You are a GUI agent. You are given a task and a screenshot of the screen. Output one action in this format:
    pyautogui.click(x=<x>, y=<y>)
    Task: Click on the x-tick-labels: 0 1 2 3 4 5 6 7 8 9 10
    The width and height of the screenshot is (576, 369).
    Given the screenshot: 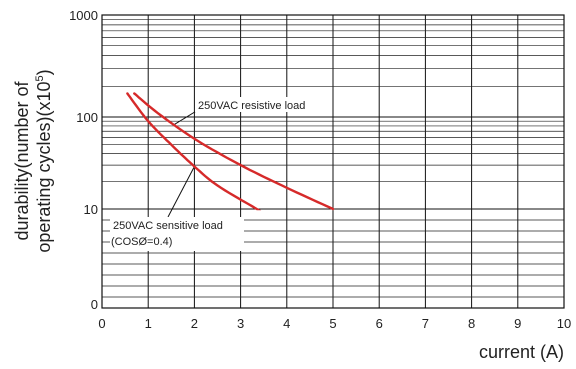 What is the action you would take?
    pyautogui.click(x=334, y=323)
    